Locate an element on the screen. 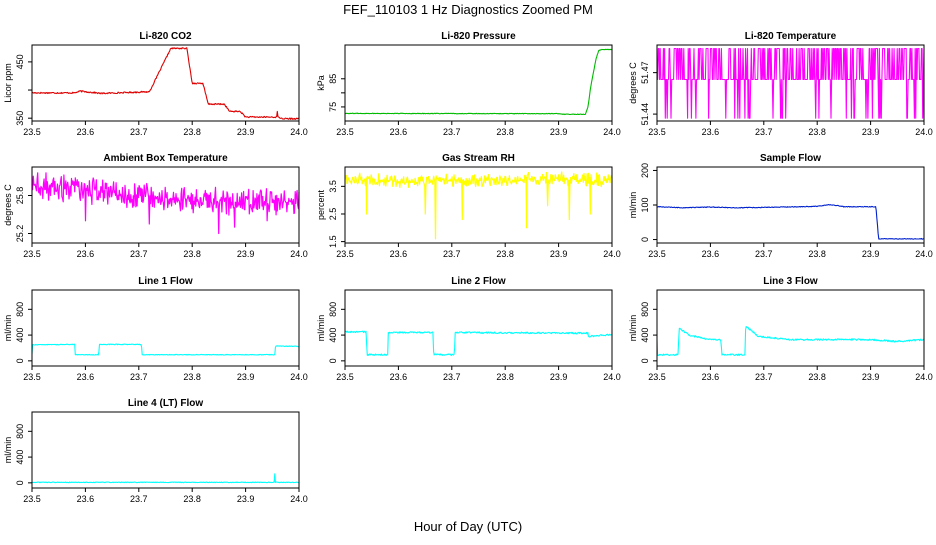  panel-title: Line 3 Flow is located at coordinates (790, 281).